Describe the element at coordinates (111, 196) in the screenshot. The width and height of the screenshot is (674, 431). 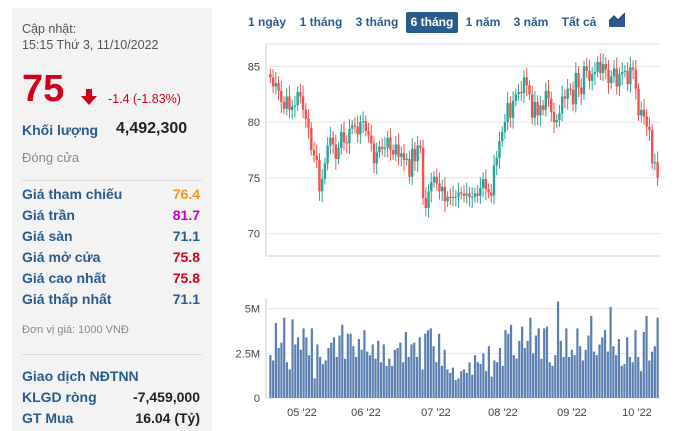
I see `price-row-reference: Giá tham chiếu 76.4` at that location.